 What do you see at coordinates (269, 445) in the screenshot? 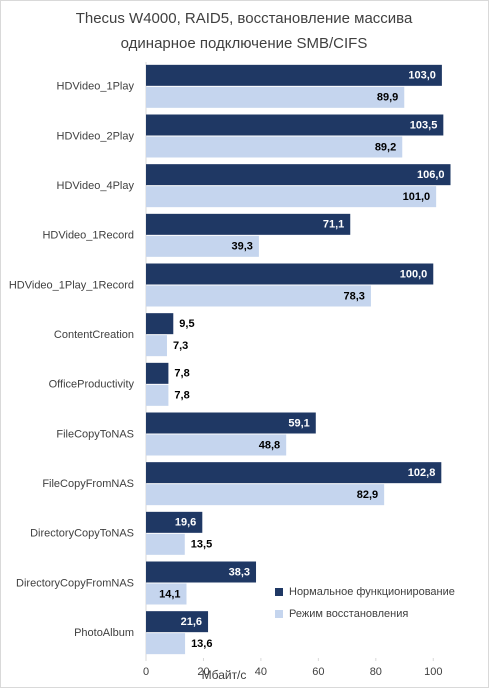
I see `data-label: 48,8` at bounding box center [269, 445].